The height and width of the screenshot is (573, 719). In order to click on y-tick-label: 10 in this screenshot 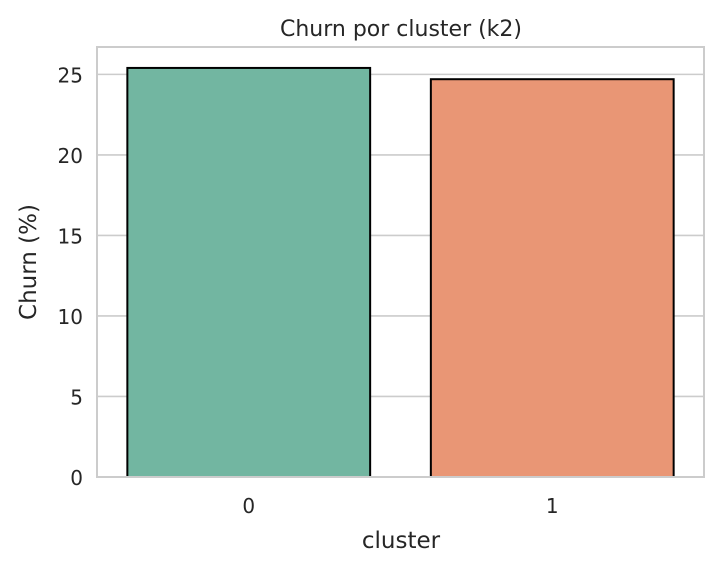, I will do `click(70, 317)`.